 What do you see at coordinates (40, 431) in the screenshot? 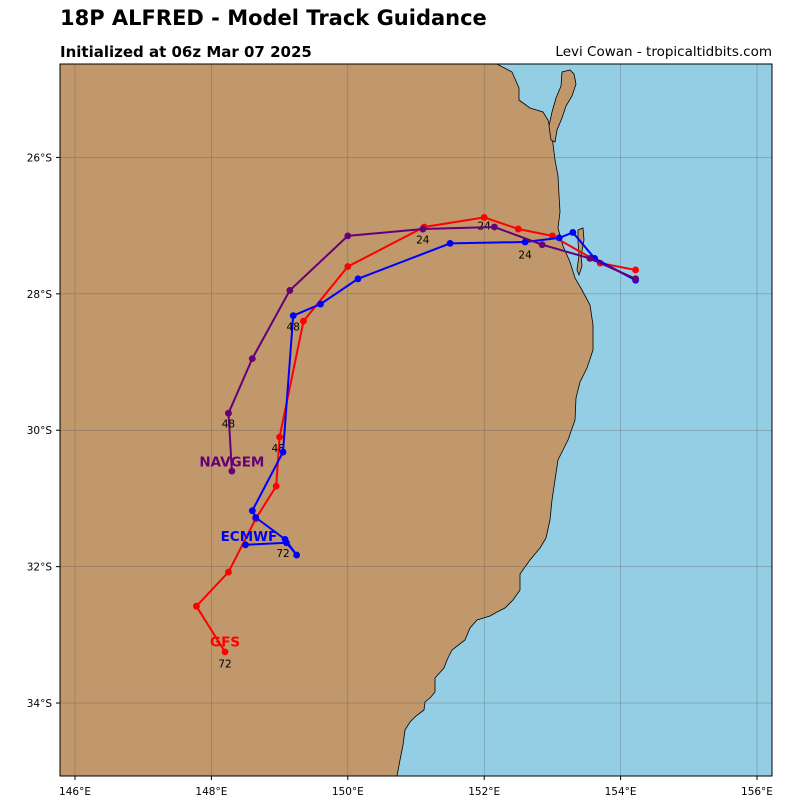
I see `lat-tick-label: 30°S` at bounding box center [40, 431].